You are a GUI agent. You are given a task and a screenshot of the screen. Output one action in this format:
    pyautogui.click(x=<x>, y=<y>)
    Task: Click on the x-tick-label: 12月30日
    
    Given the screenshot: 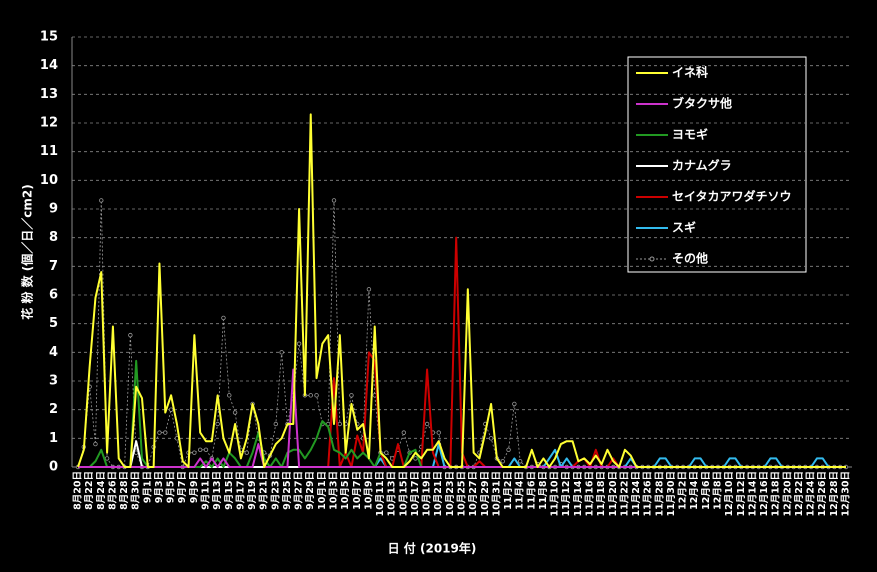 What is the action you would take?
    pyautogui.click(x=846, y=493)
    